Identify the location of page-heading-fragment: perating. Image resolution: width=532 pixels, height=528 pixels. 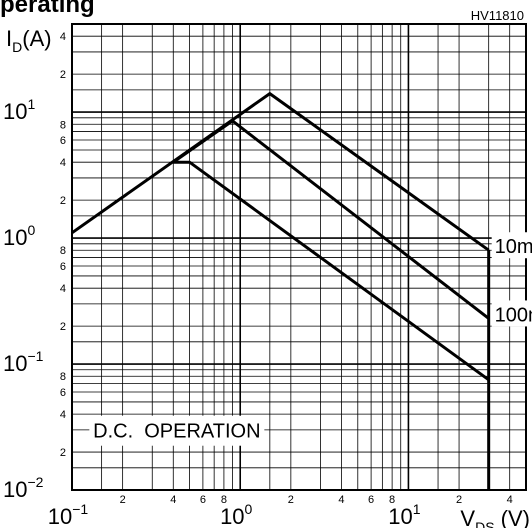
(47, 9).